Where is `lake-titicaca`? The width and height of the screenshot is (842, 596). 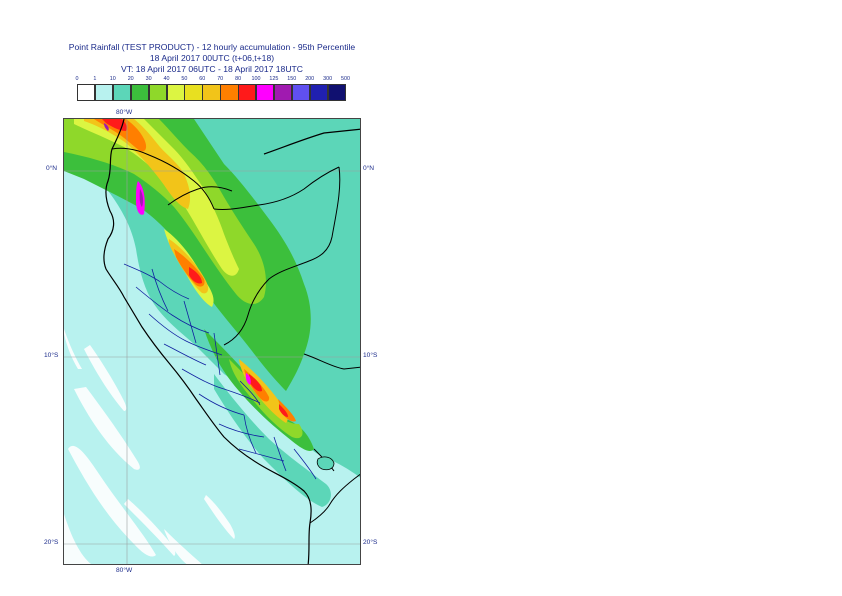
lake-titicaca is located at coordinates (325, 463).